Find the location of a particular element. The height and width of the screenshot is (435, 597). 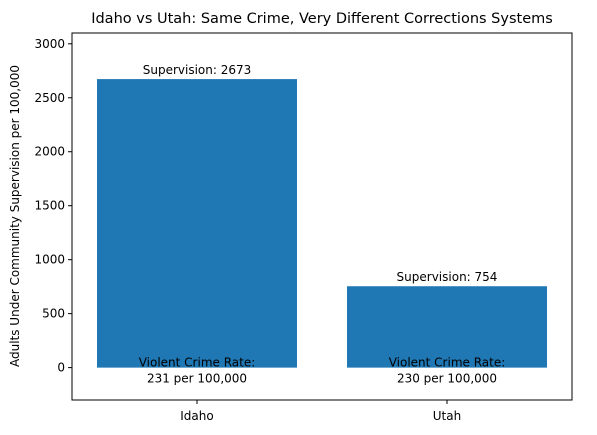

y-tick-label: 2500 is located at coordinates (49, 98).